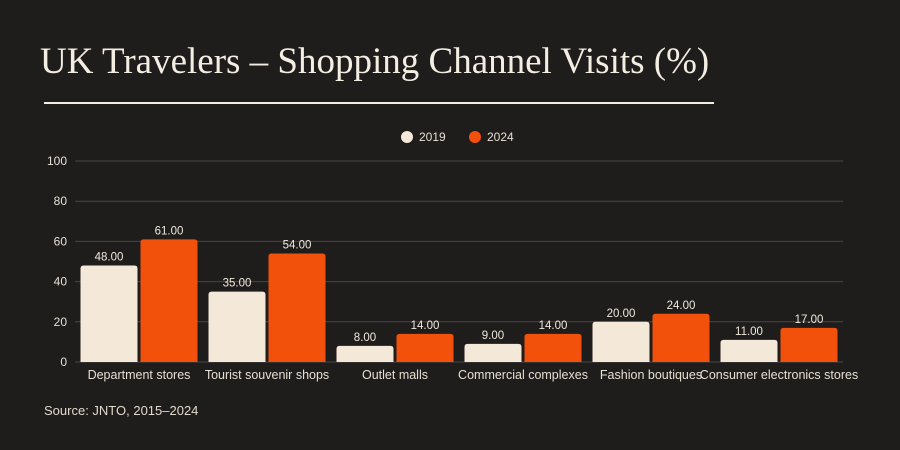 This screenshot has height=450, width=900. Describe the element at coordinates (57, 261) in the screenshot. I see `y-axis-ticks: 0 20 40 60 80 100` at that location.